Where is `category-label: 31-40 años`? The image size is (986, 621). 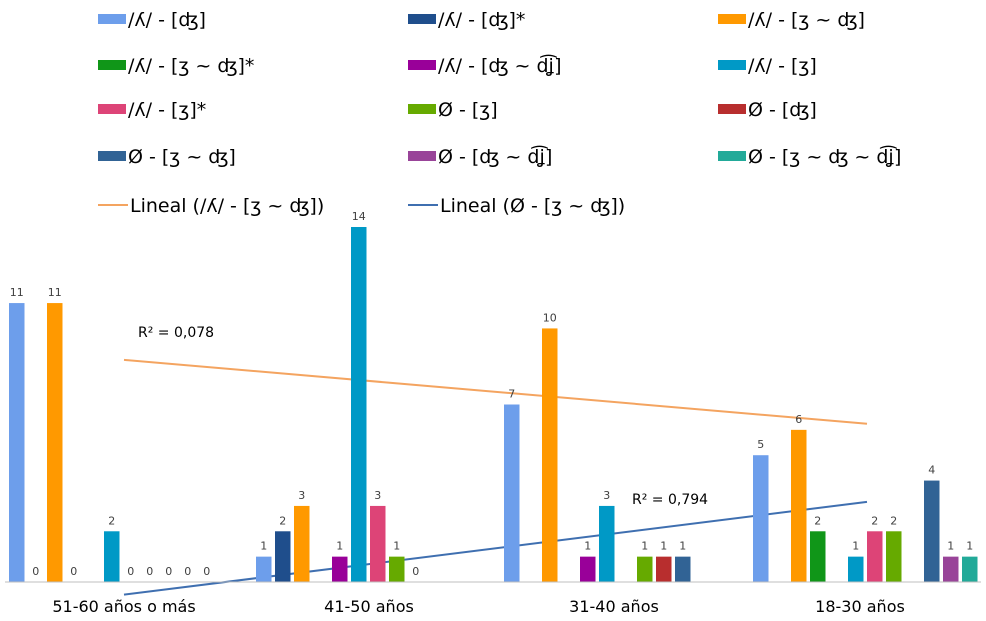
category-label: 31-40 años is located at coordinates (614, 606).